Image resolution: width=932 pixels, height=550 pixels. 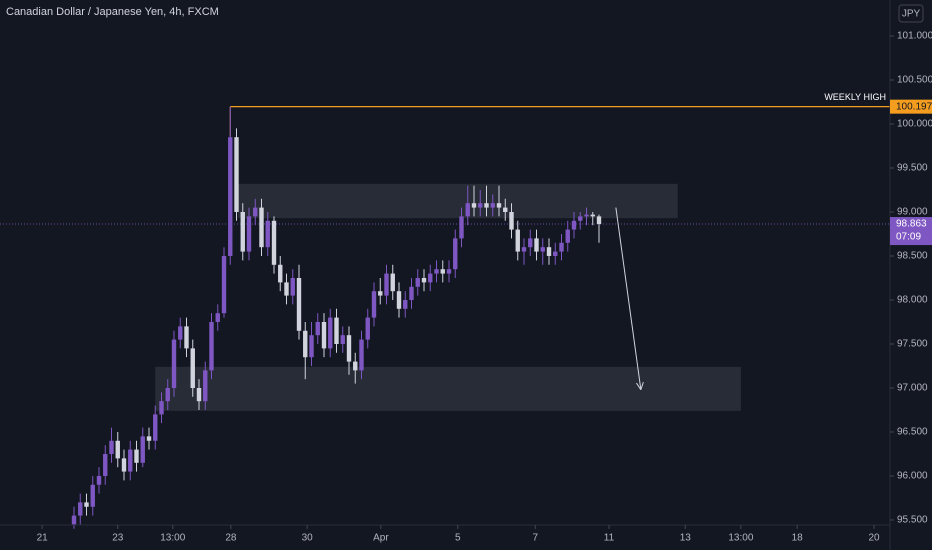 I want to click on x-tick-label: 11, so click(x=609, y=538).